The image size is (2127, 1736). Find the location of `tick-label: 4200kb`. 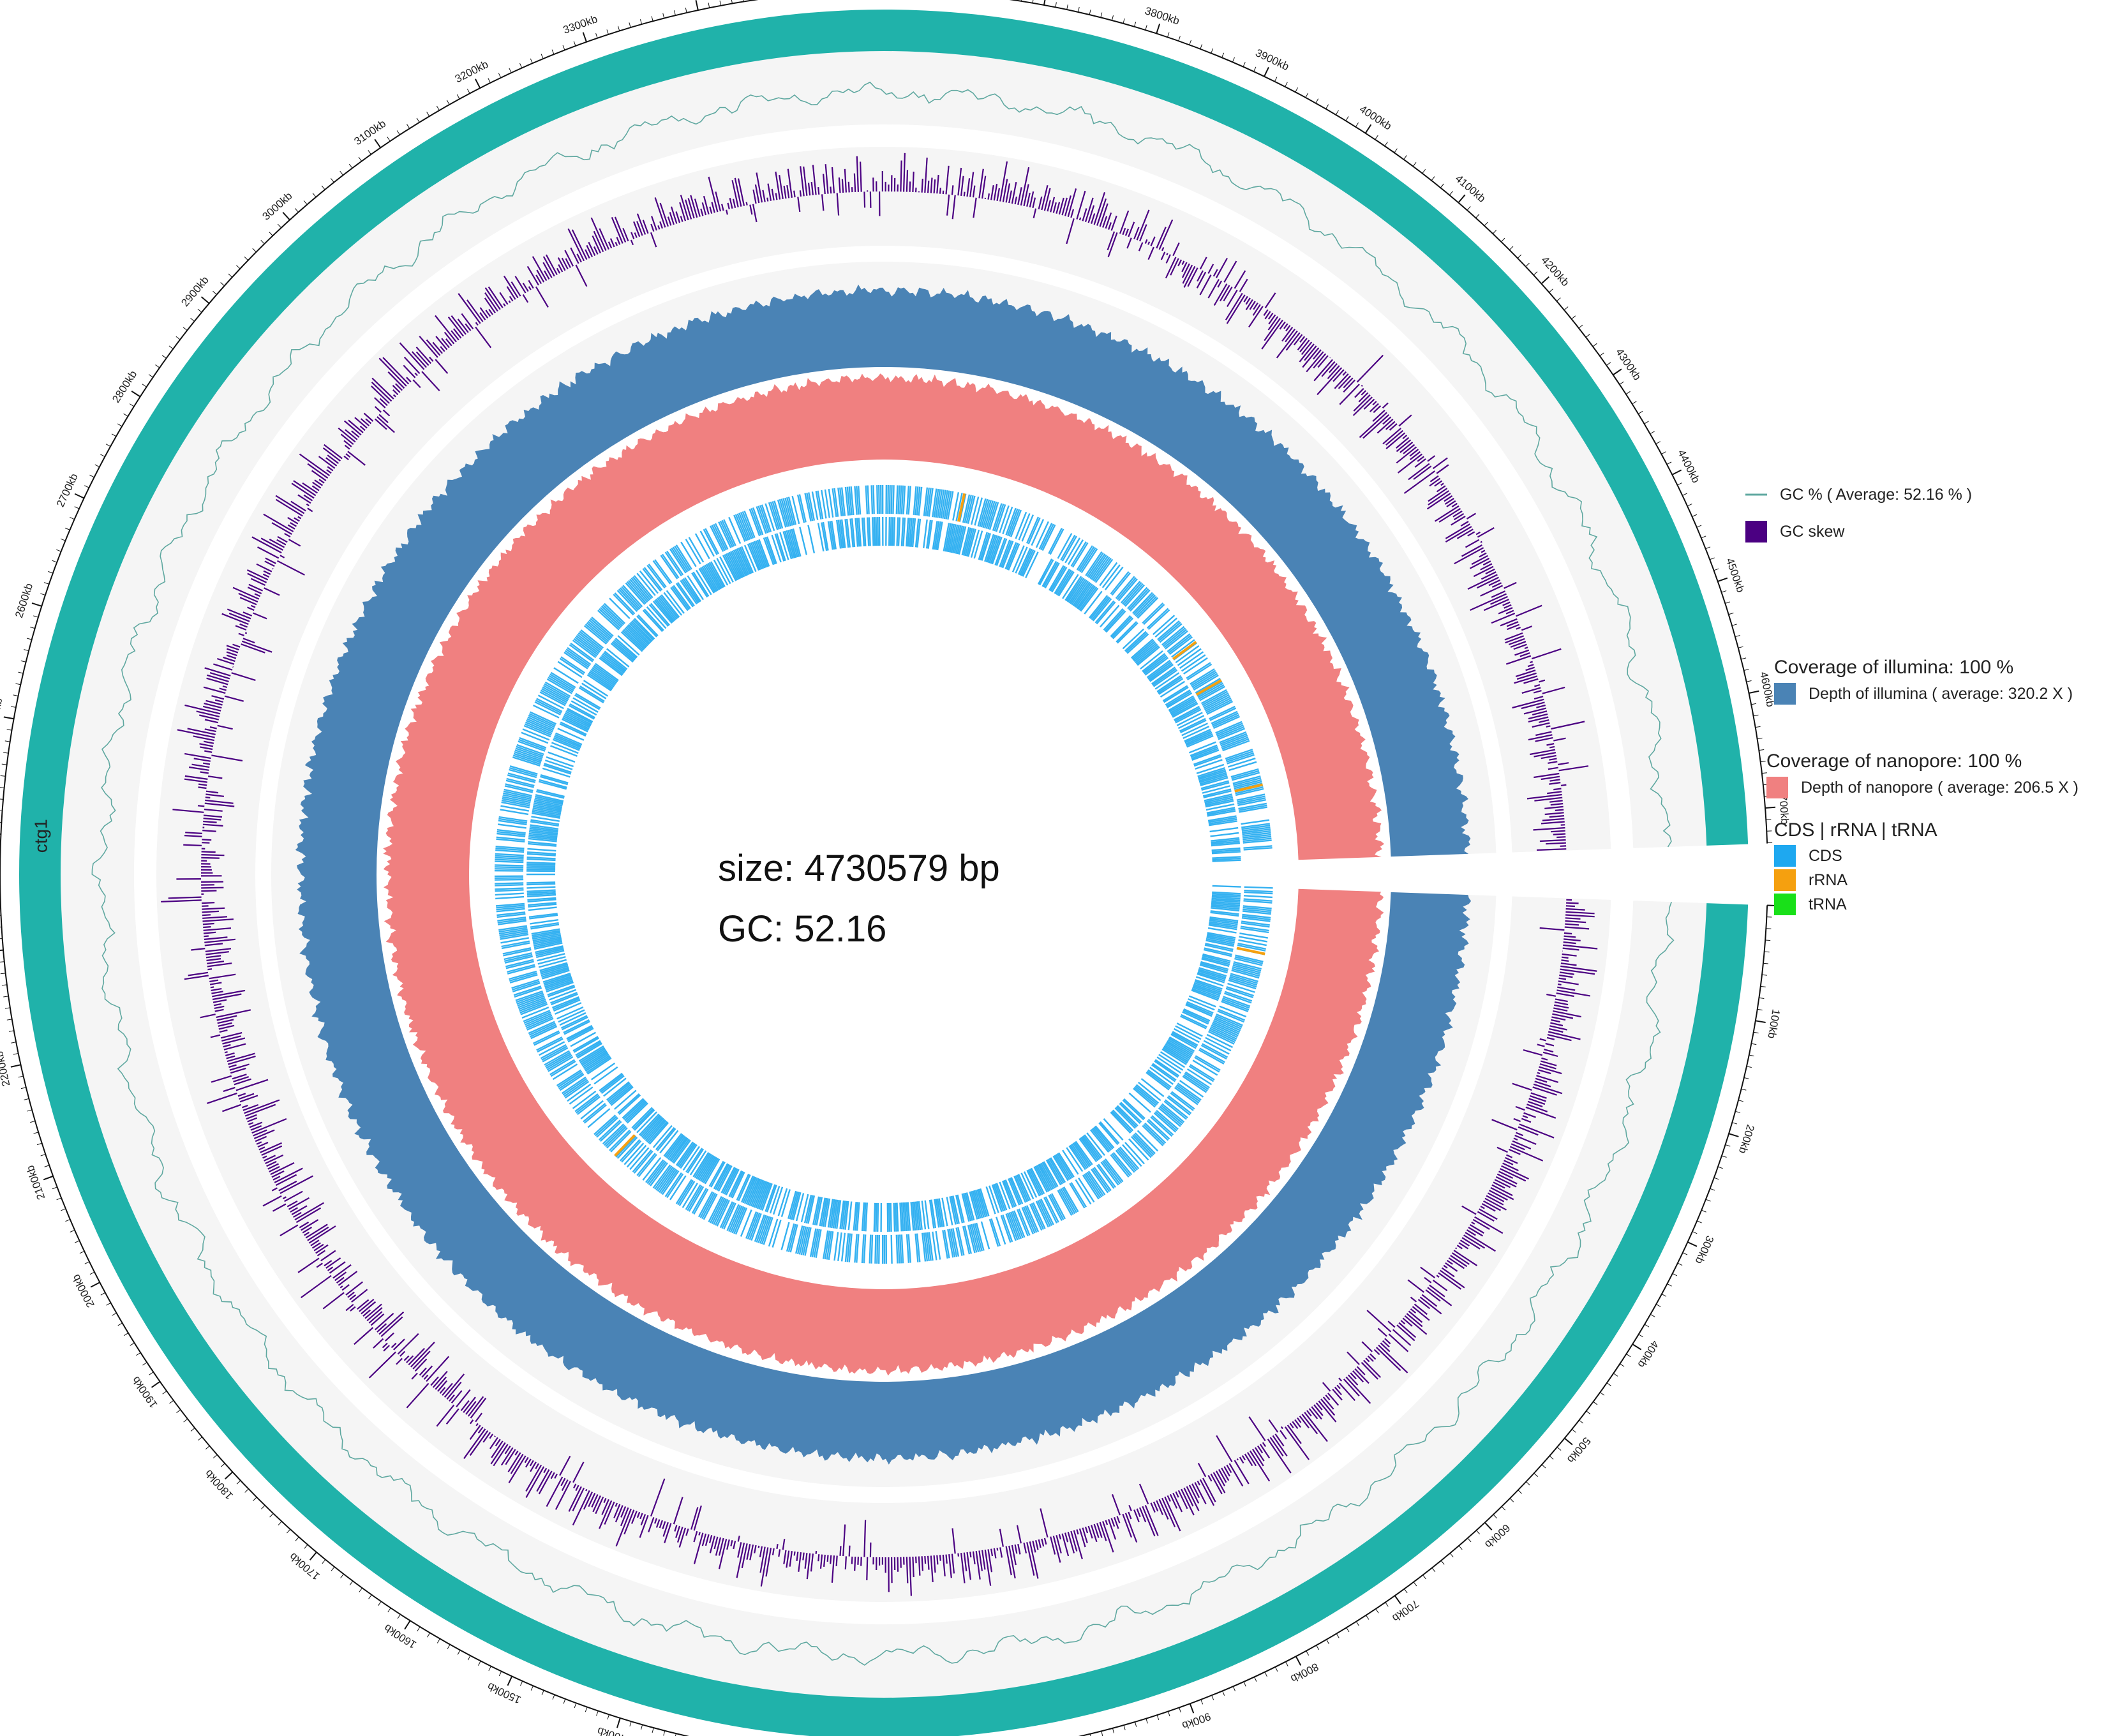

tick-label: 4200kb is located at coordinates (1555, 271).